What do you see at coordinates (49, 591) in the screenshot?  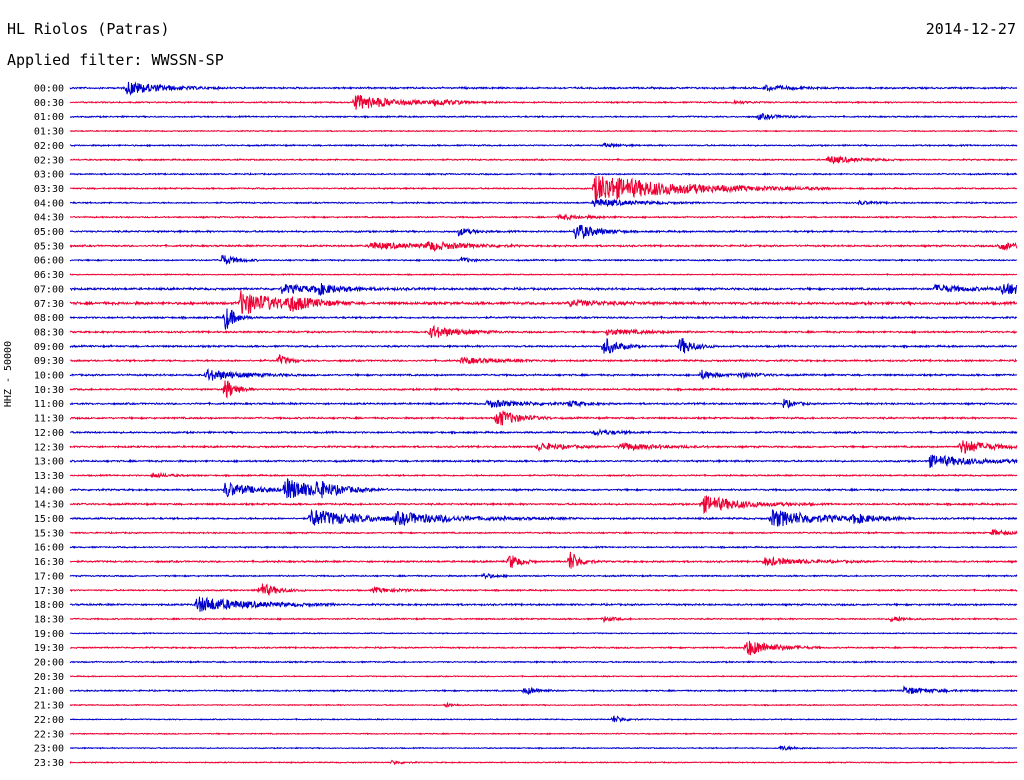 I see `time-tick-label: 17:30` at bounding box center [49, 591].